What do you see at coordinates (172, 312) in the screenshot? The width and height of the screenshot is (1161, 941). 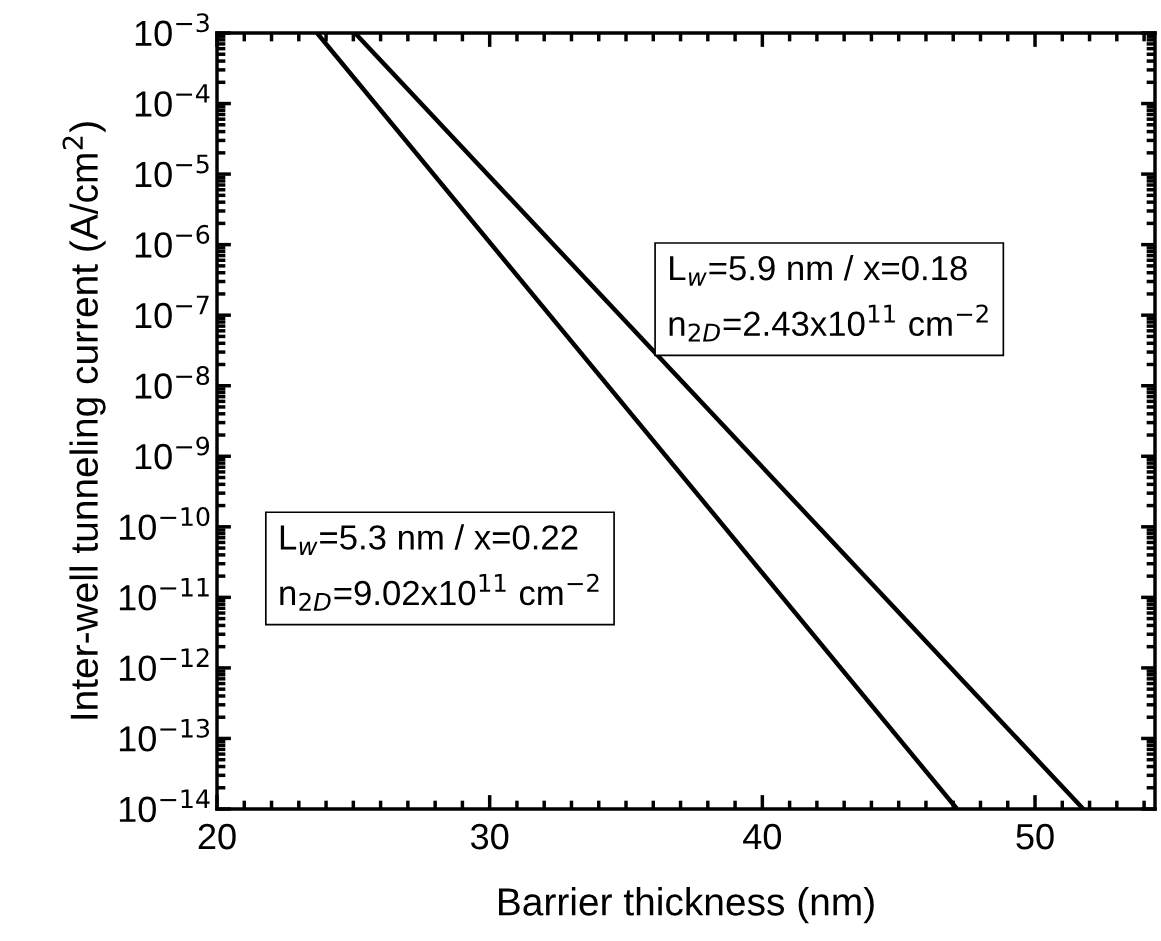 I see `y-tick-label: 10$^{−7}$` at bounding box center [172, 312].